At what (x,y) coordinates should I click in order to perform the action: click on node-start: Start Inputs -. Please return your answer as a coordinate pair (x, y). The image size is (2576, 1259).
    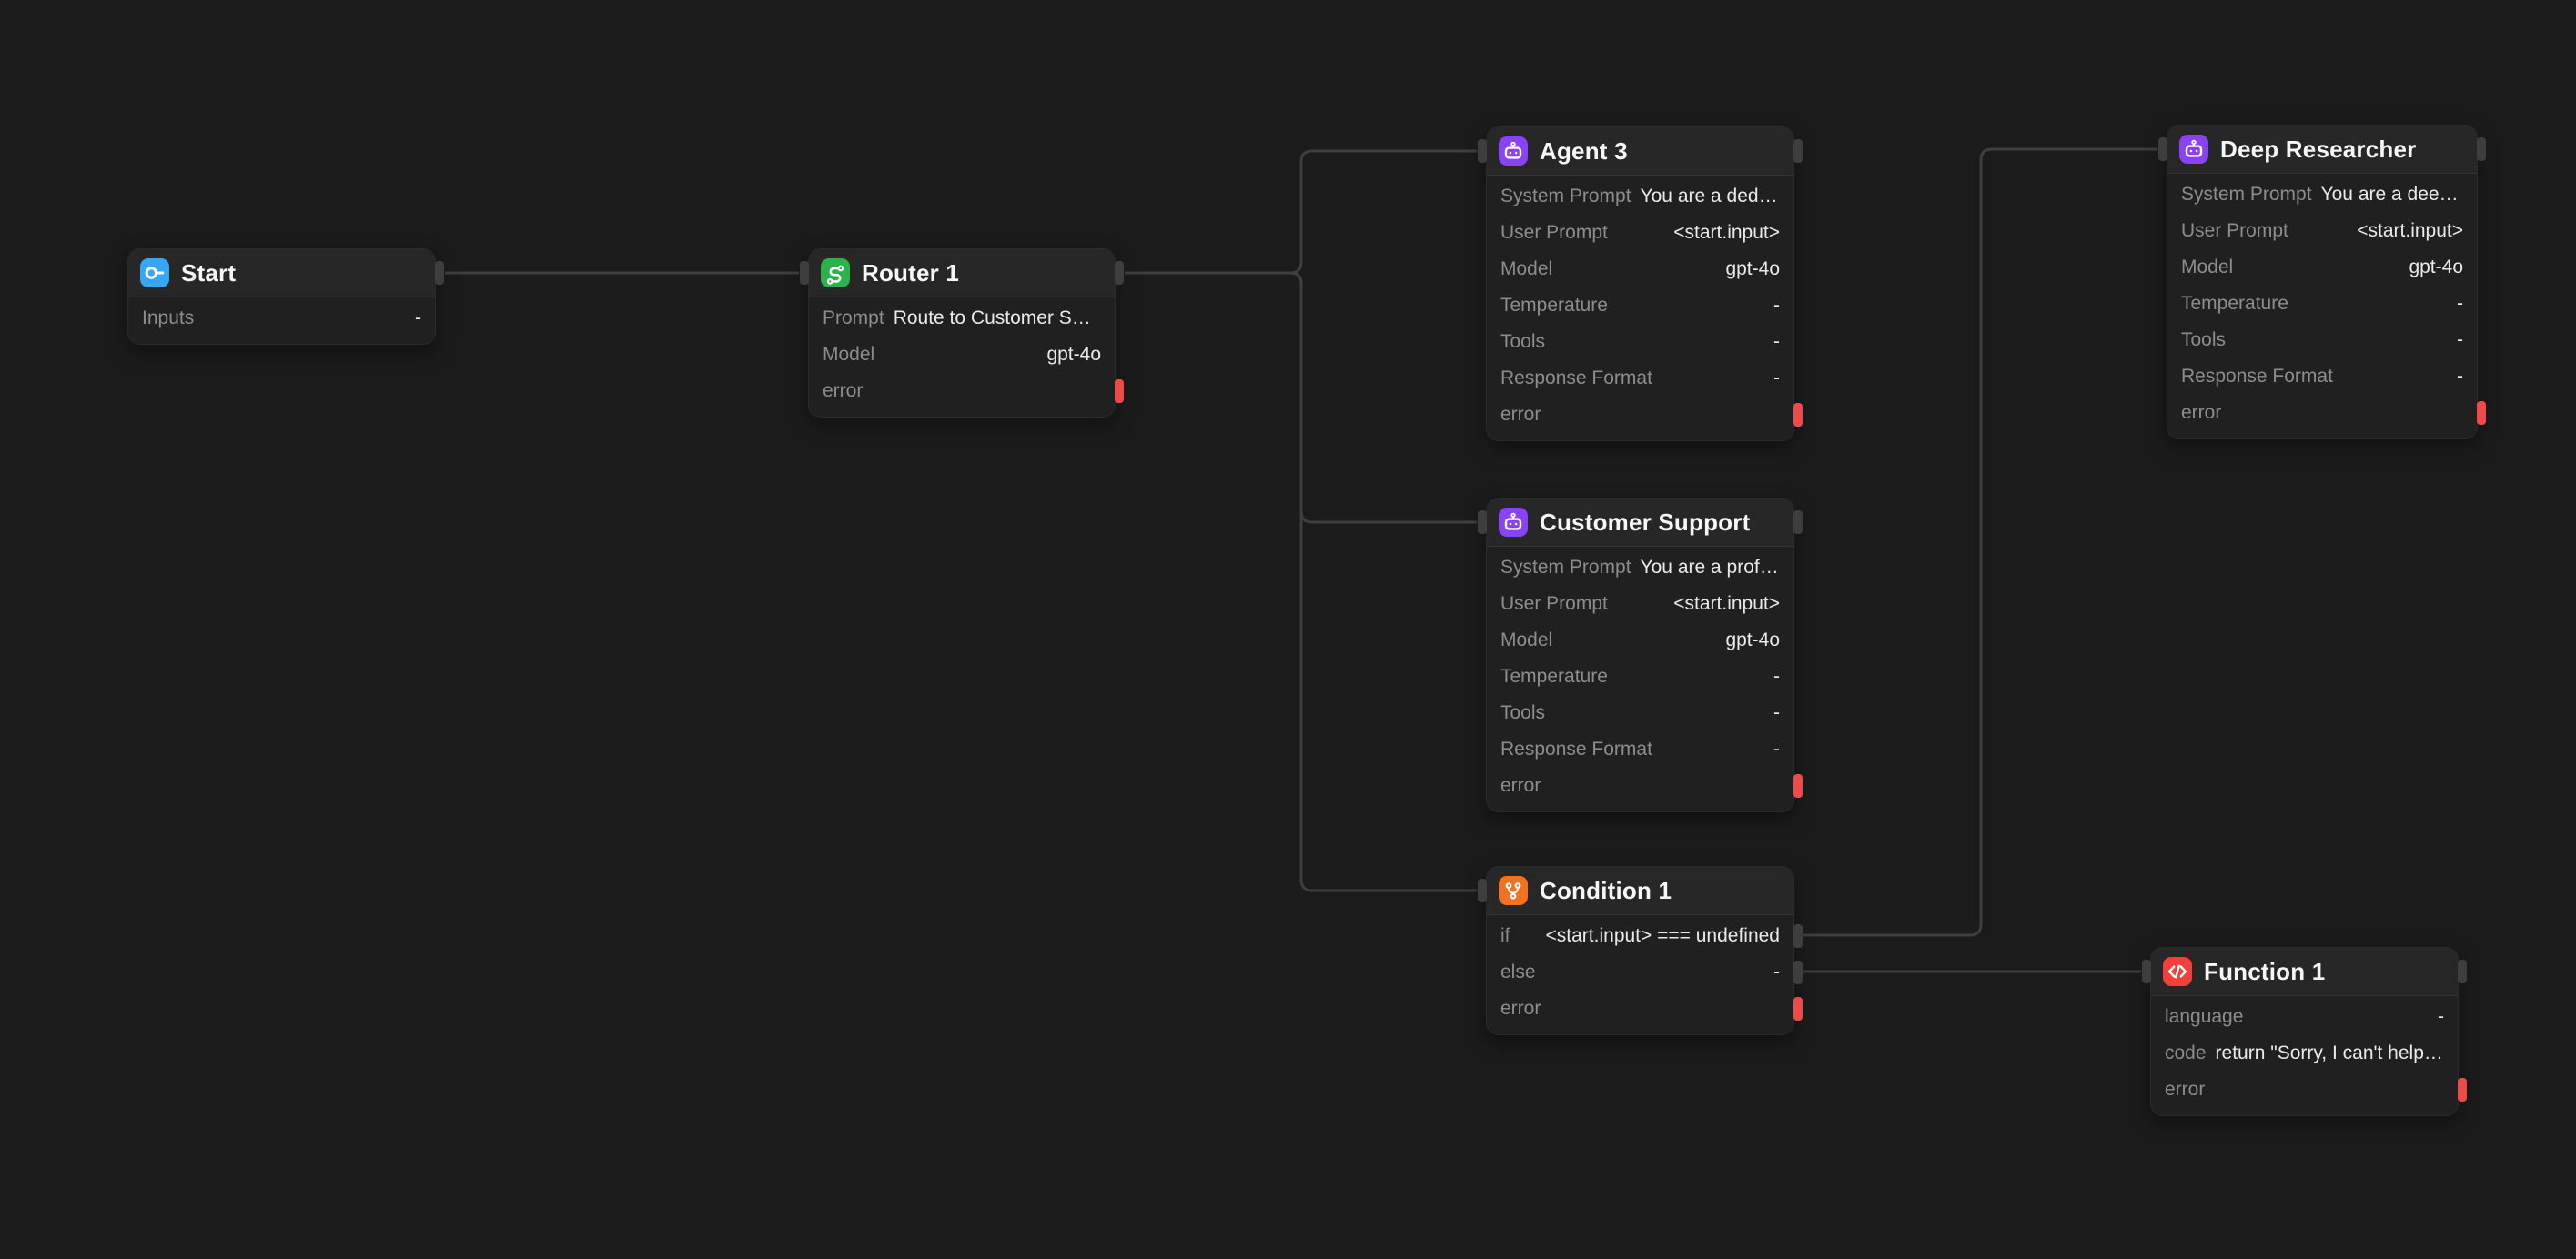
    Looking at the image, I should click on (285, 296).